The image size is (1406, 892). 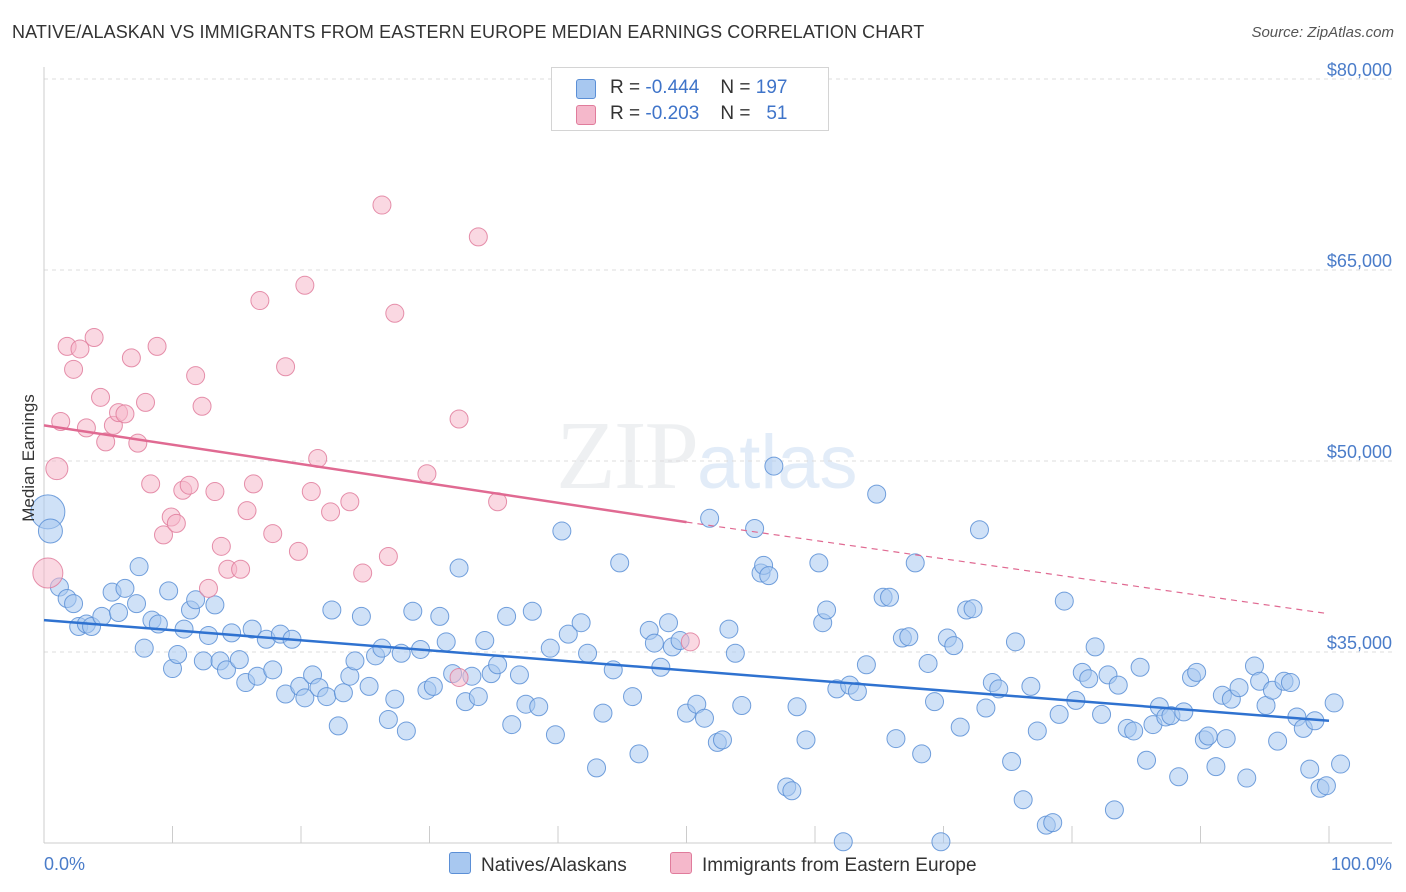 What do you see at coordinates (672, 87) in the screenshot?
I see `legend-r-value: -0.444` at bounding box center [672, 87].